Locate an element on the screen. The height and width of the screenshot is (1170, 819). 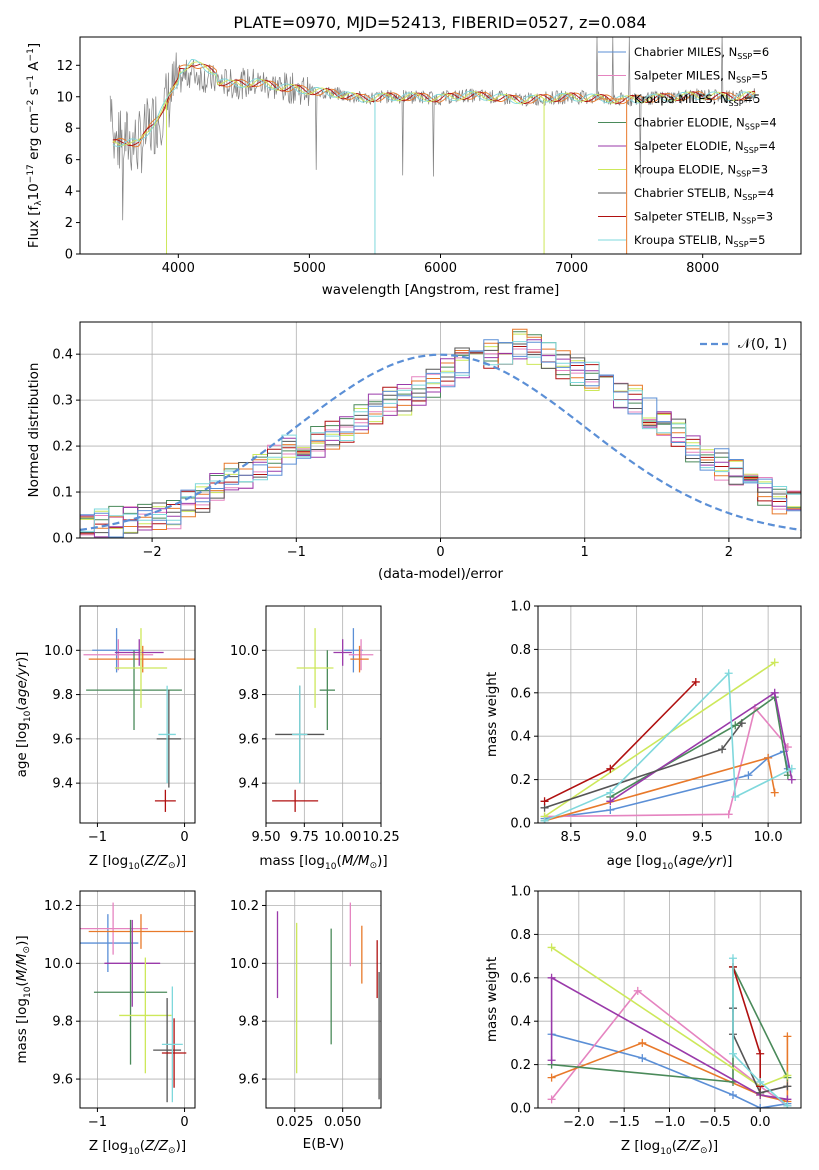
model-line-kroupa_stelib is located at coordinates (434, 103).